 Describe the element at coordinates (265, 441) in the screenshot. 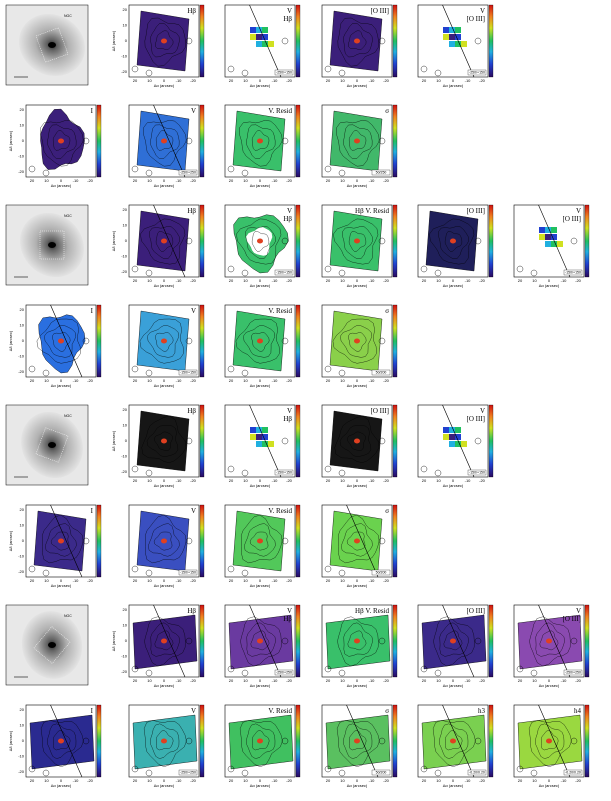

I see `position-angle-line` at that location.